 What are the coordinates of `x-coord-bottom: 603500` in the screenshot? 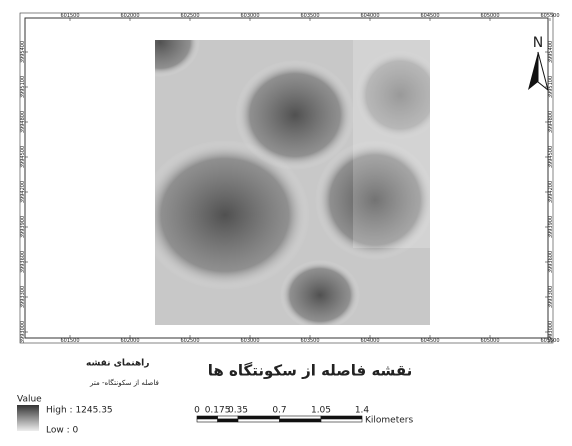 It's located at (309, 341).